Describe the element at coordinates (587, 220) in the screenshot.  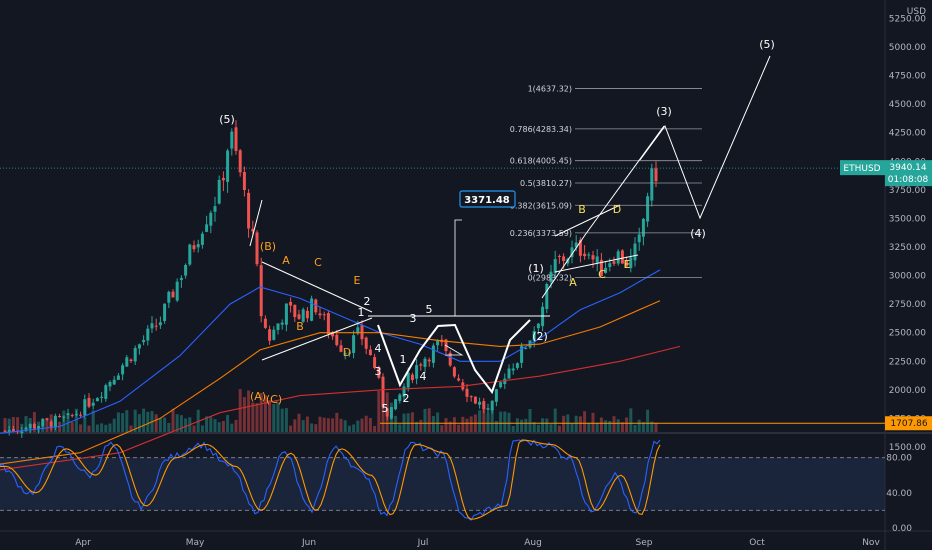
I see `wedge-top` at that location.